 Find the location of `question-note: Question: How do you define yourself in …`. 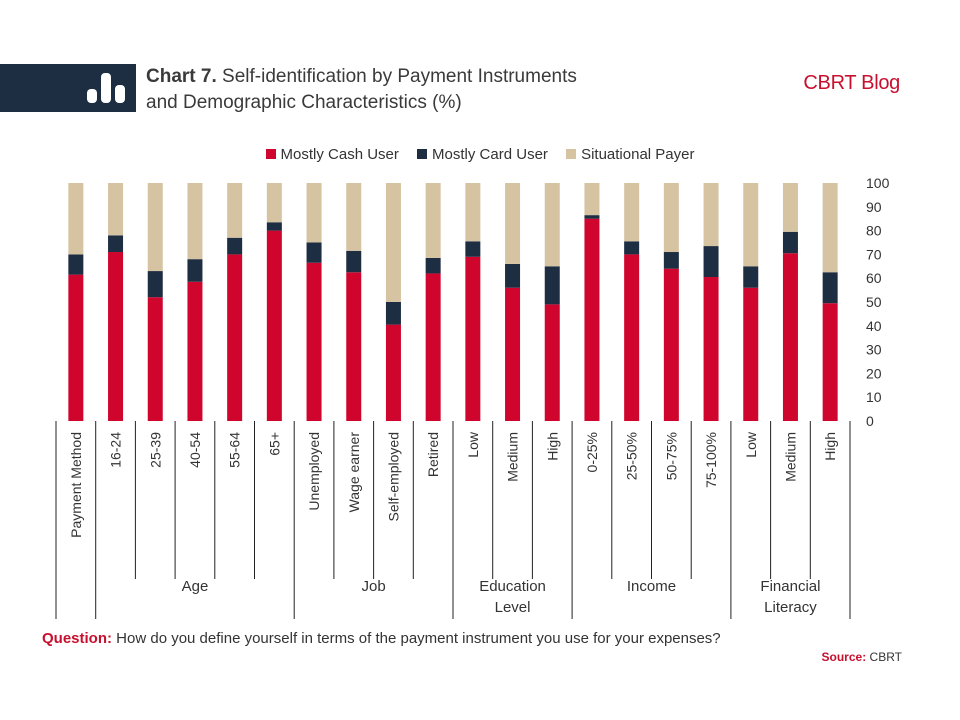

question-note: Question: How do you define yourself in … is located at coordinates (392, 639).